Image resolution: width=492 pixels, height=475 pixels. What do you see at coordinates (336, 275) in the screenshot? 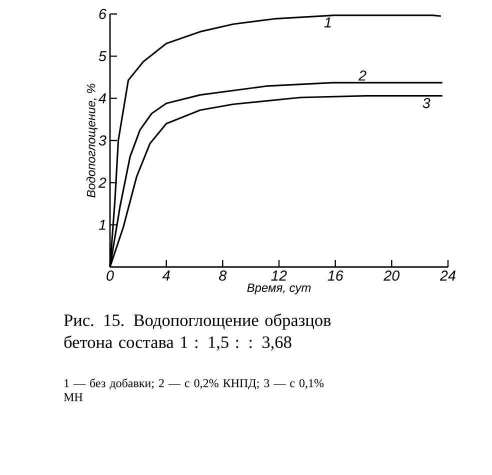
I see `x-tick-label: 16` at bounding box center [336, 275].